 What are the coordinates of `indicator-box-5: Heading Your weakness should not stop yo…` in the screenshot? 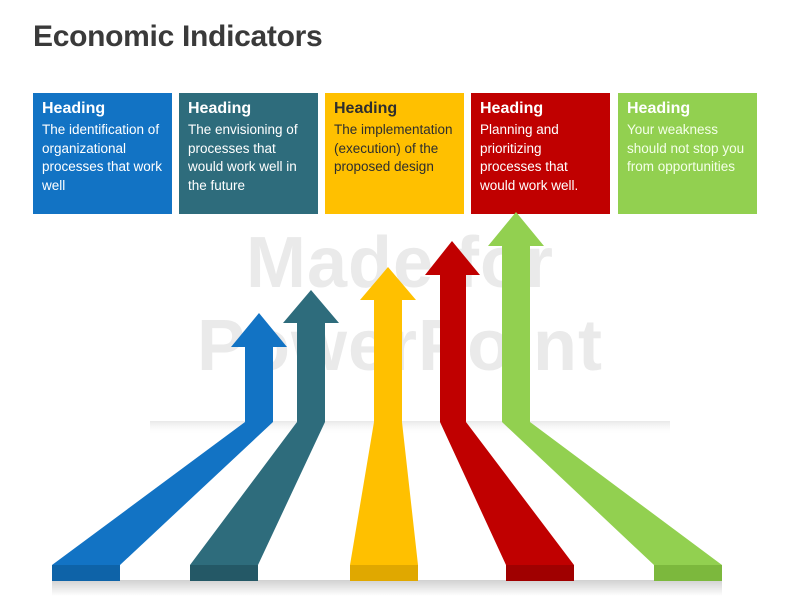 It's located at (687, 153).